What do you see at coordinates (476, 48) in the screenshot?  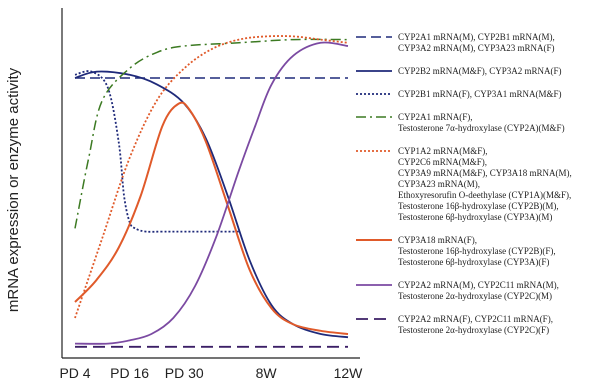 I see `legend-label: CYP3A2 mRNA(M), CYP3A23 mRNA(F)` at bounding box center [476, 48].